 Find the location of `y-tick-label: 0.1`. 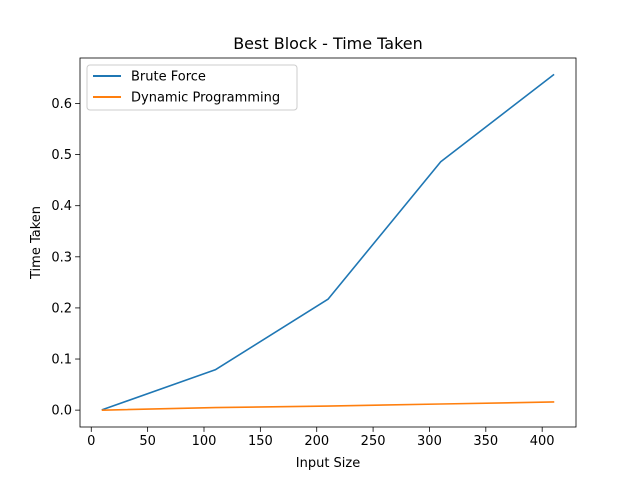

y-tick-label: 0.1 is located at coordinates (61, 360).